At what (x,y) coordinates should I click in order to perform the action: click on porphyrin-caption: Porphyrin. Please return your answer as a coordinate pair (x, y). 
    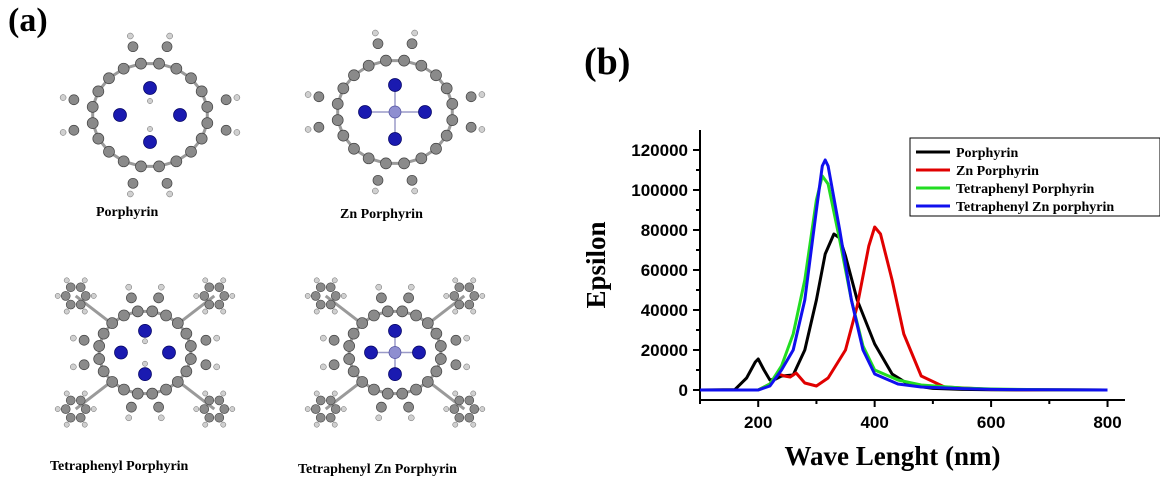
    Looking at the image, I should click on (127, 212).